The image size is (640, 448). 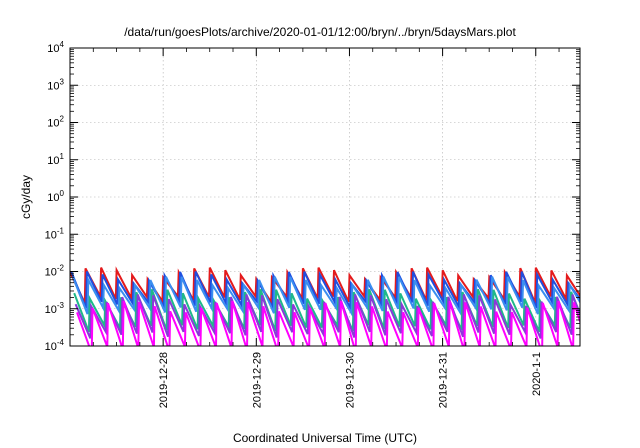 What do you see at coordinates (55, 84) in the screenshot?
I see `y-tick-label: 10³` at bounding box center [55, 84].